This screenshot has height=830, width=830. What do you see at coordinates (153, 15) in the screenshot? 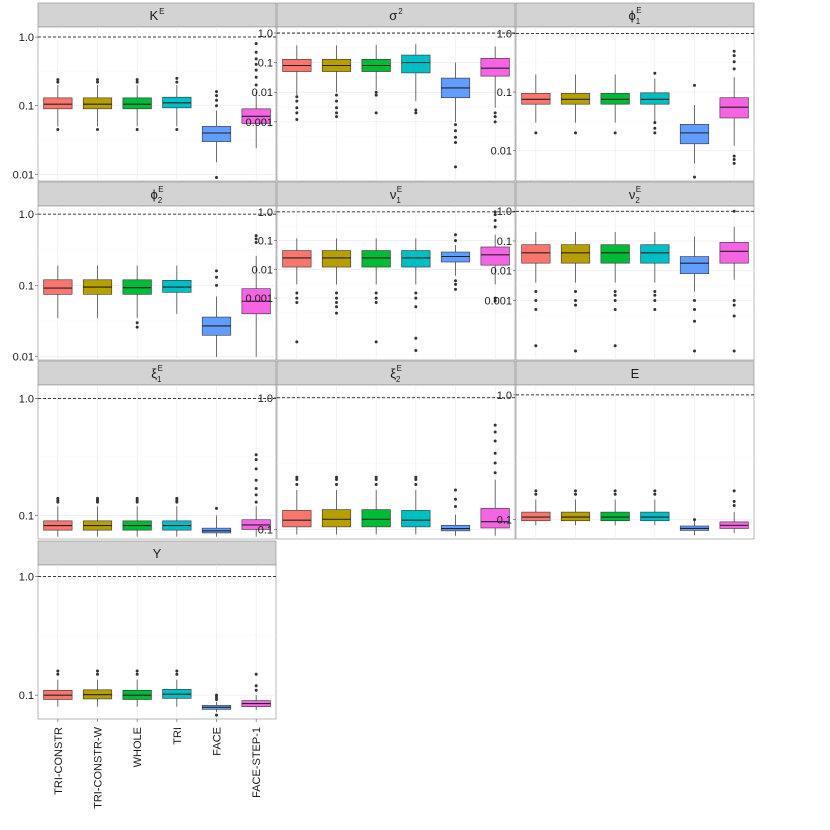
I see `panel-title-symbol: K` at bounding box center [153, 15].